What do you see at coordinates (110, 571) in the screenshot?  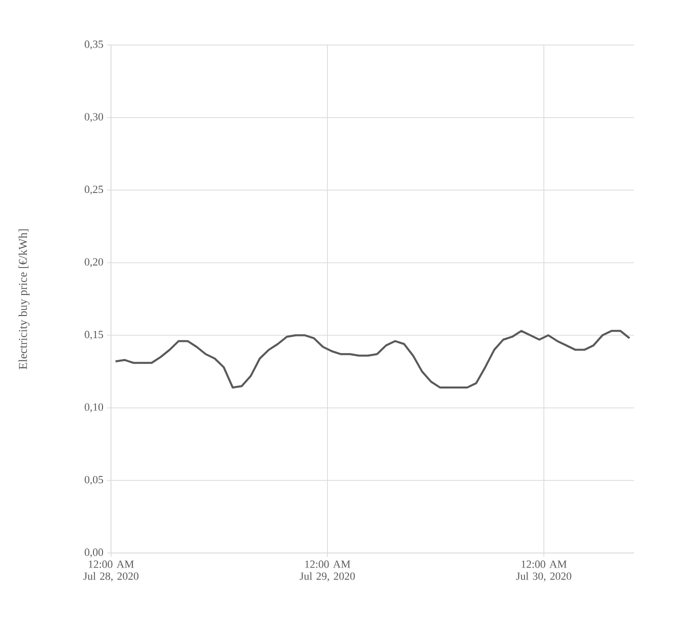 I see `x-tick-label: 12:00 AM Jul 28, 2020` at bounding box center [110, 571].